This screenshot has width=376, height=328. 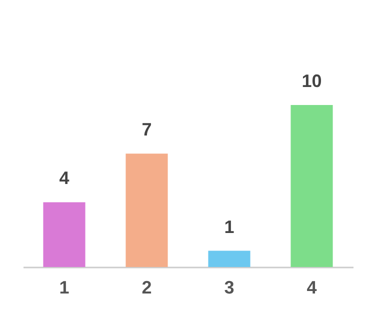 What do you see at coordinates (229, 288) in the screenshot?
I see `x-tick-label: 3` at bounding box center [229, 288].